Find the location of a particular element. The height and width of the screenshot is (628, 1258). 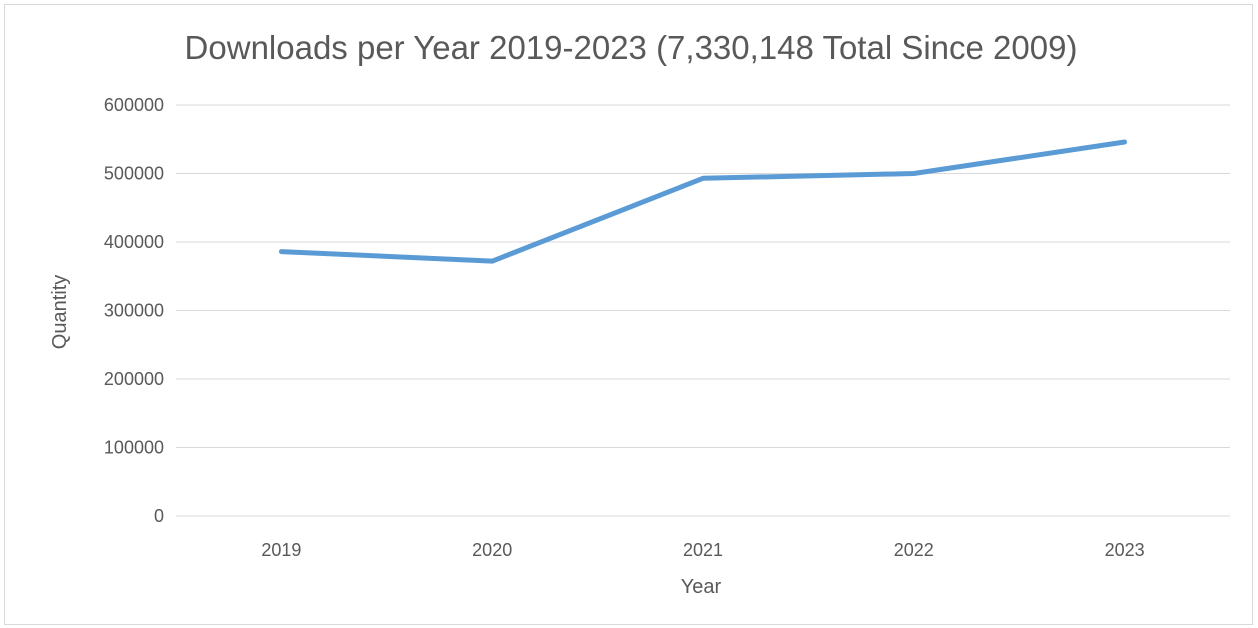

x-tick-label: 2021 is located at coordinates (703, 550).